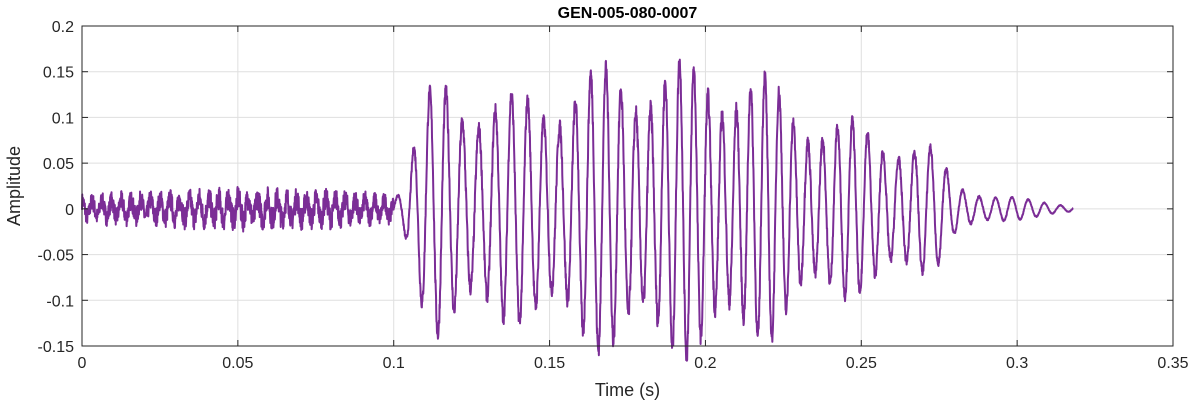  What do you see at coordinates (82, 363) in the screenshot?
I see `x-tick-label: 0` at bounding box center [82, 363].